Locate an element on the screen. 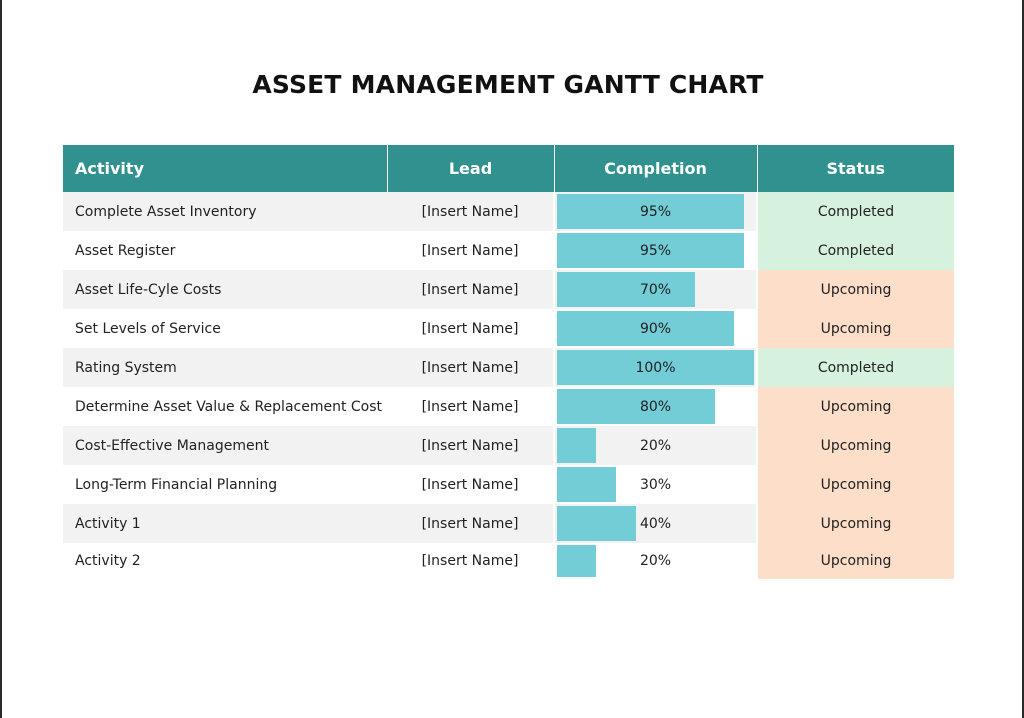 Image resolution: width=1024 pixels, height=718 pixels. table-row: Activity 1 [Insert Name] 40% Upcoming is located at coordinates (508, 523).